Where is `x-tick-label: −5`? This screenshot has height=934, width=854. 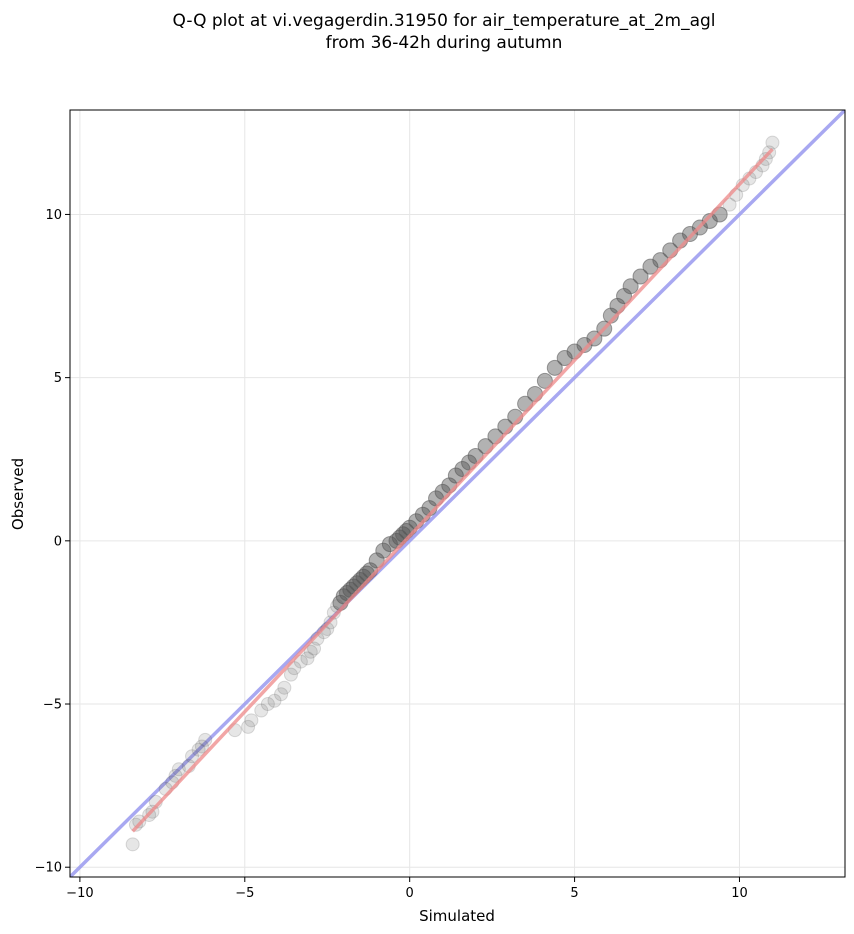
x-tick-label: −5 is located at coordinates (244, 893).